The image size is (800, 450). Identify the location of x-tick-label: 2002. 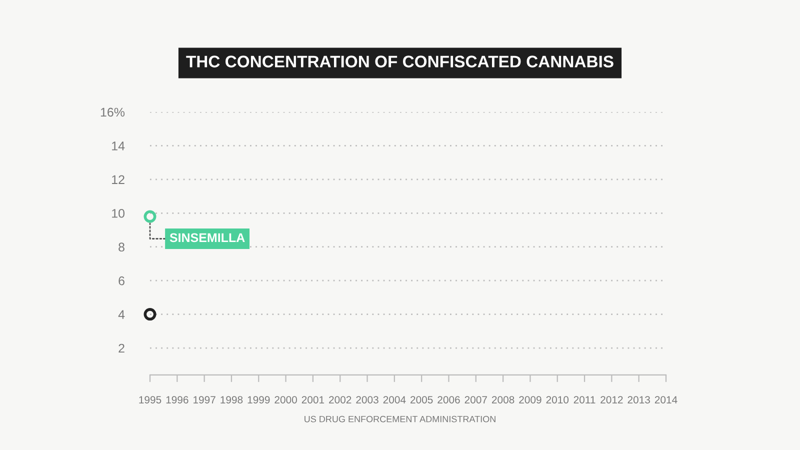
(340, 400).